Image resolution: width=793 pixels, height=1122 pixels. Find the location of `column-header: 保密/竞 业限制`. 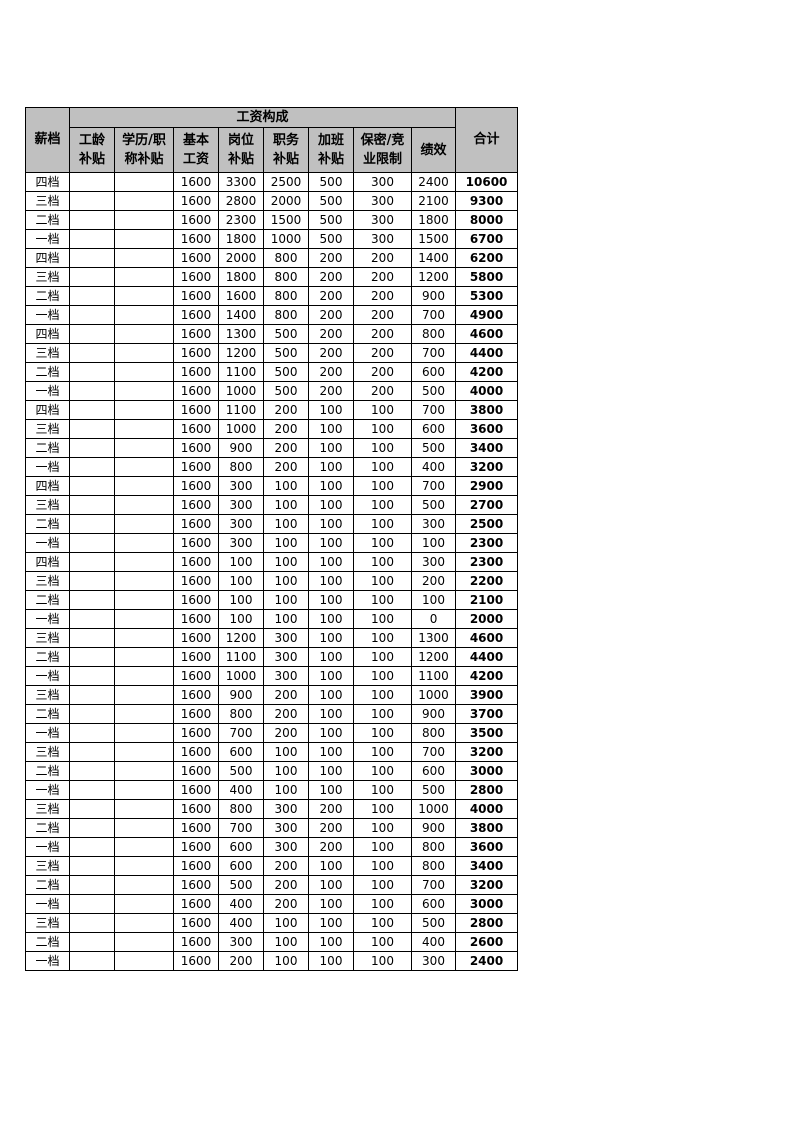

column-header: 保密/竞 业限制 is located at coordinates (382, 150).